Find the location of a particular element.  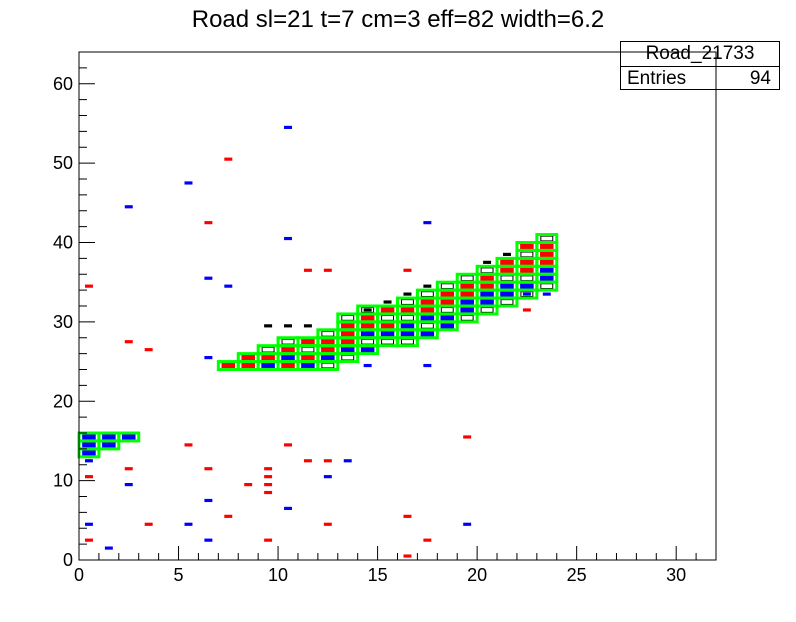

y-tick-label: 60 is located at coordinates (63, 84).